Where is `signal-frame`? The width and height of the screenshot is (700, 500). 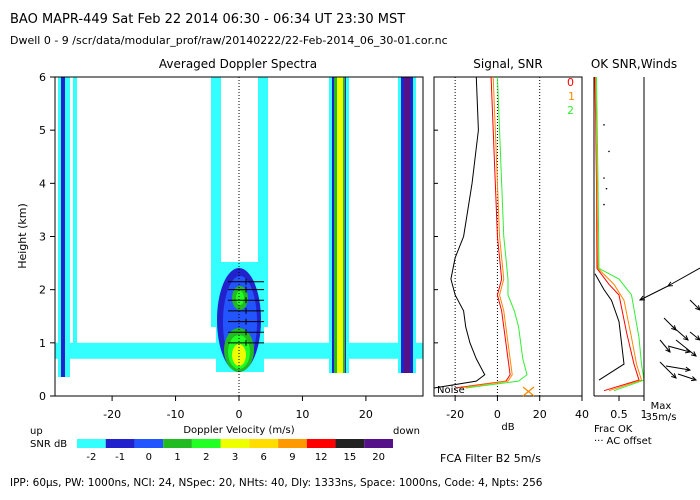 signal-frame is located at coordinates (508, 236).